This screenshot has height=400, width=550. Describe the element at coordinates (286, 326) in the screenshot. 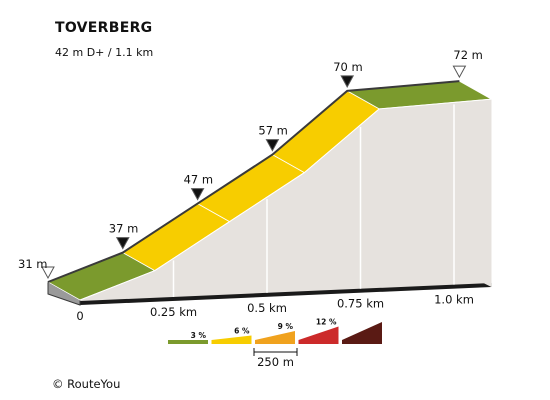

I see `legend-label-2: 9 %` at that location.